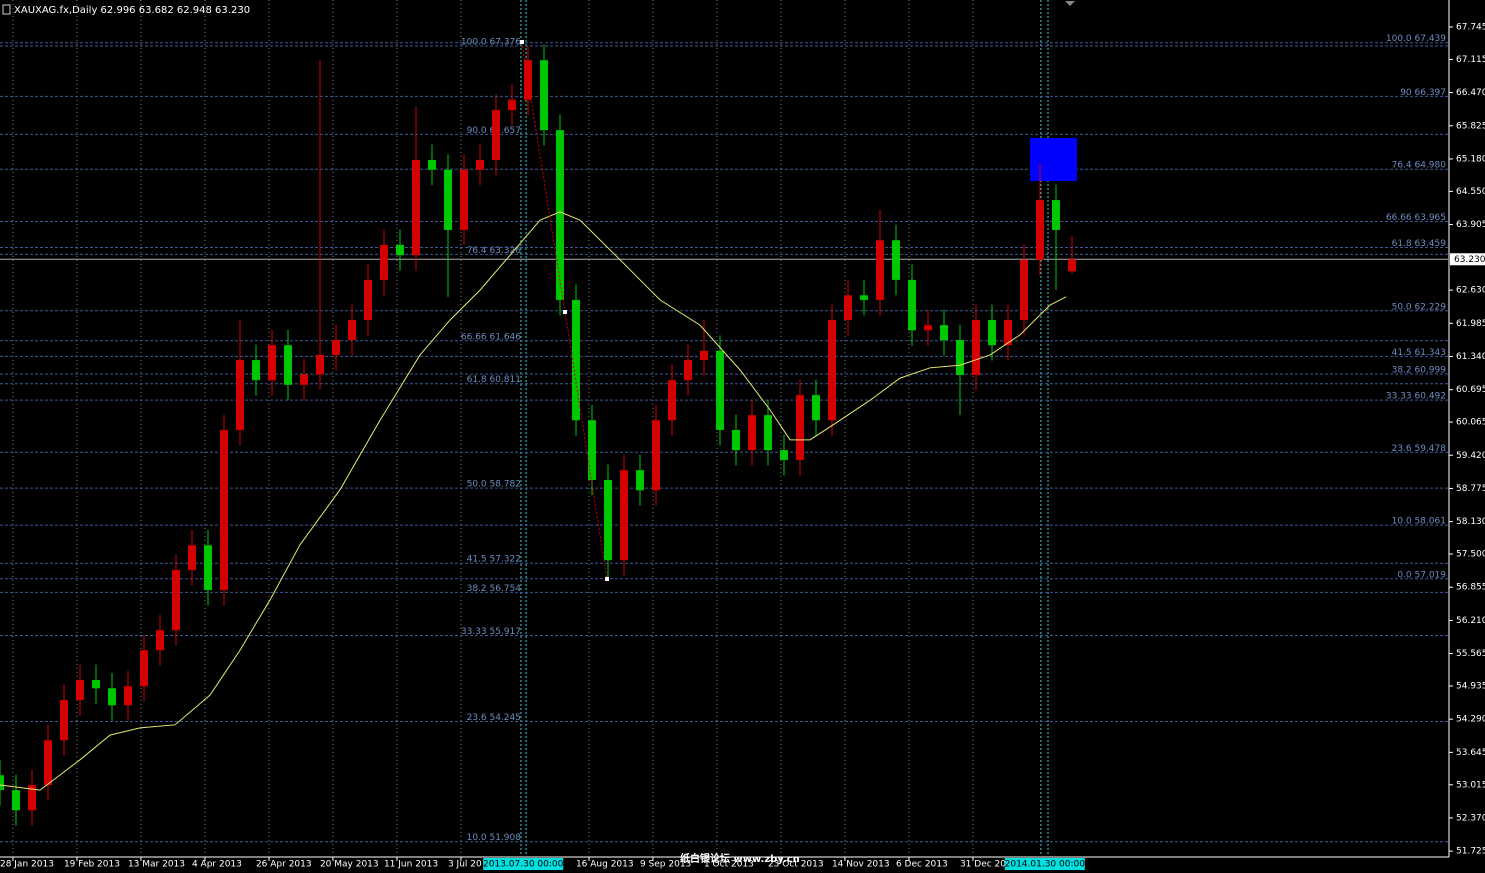 The image size is (1485, 873). I want to click on y-tick-label: 53.015, so click(1470, 785).